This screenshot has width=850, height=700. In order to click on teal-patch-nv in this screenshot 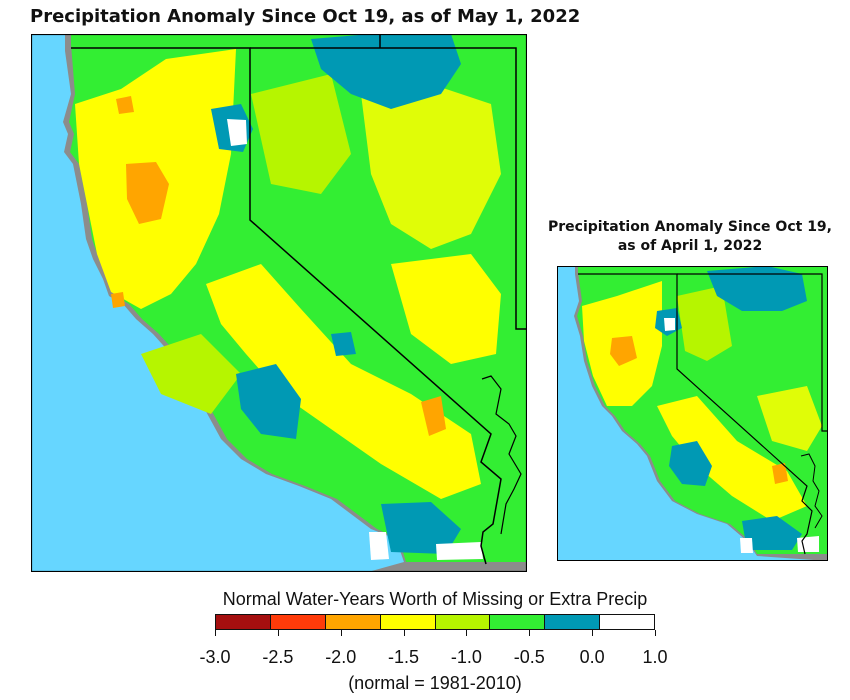, I will do `click(343, 344)`.